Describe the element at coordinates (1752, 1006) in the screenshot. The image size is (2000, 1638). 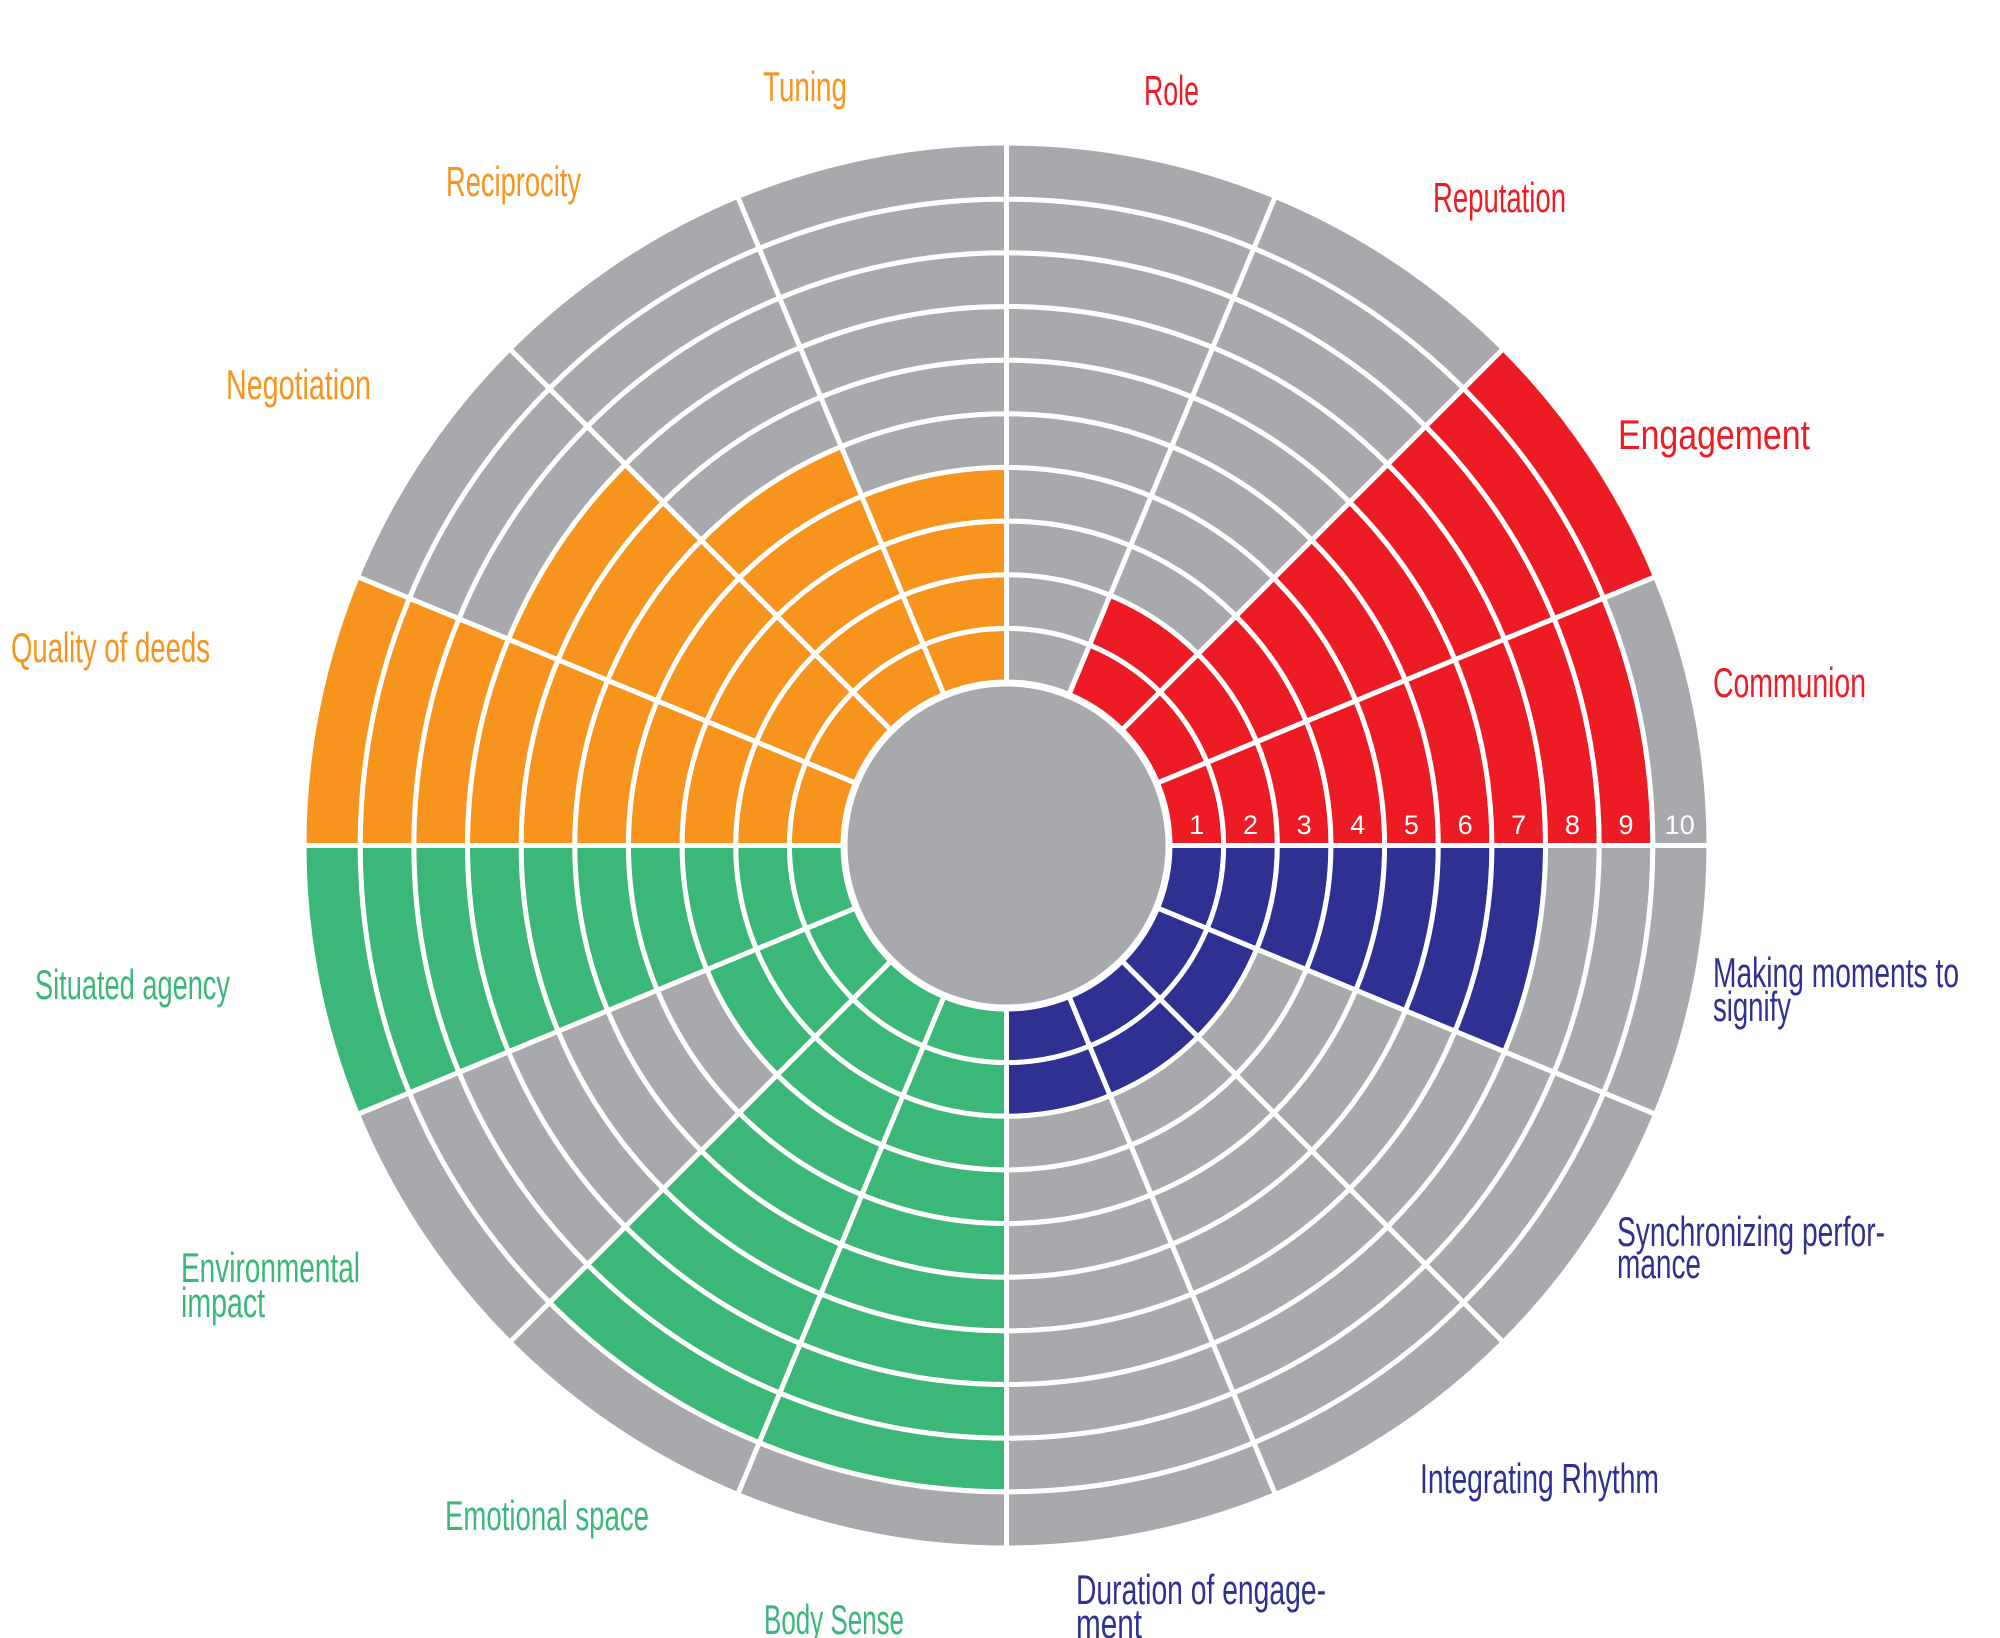
I see `svg-text: signify` at that location.